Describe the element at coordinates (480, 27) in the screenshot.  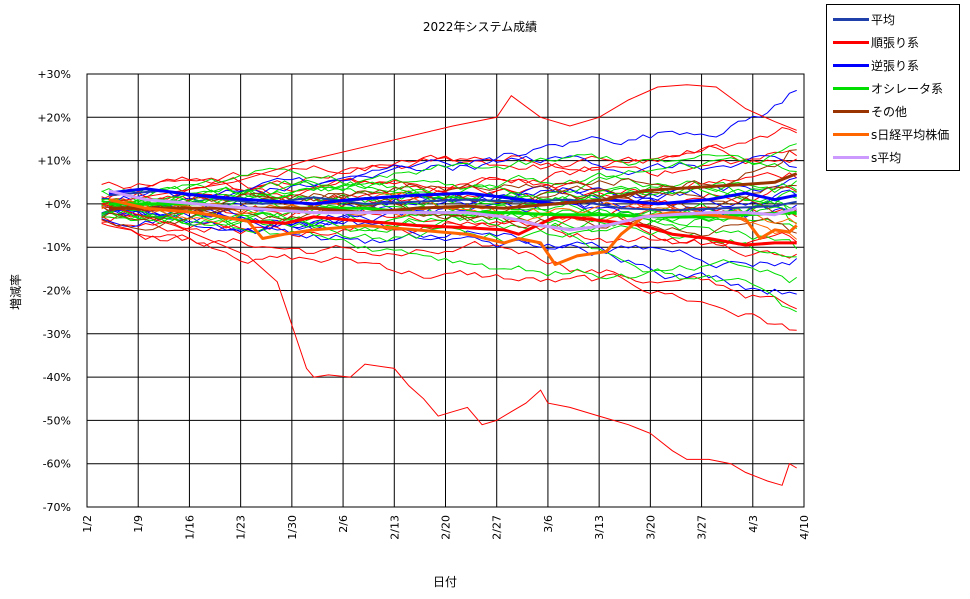
I see `chart-title: 2022年システム成績` at that location.